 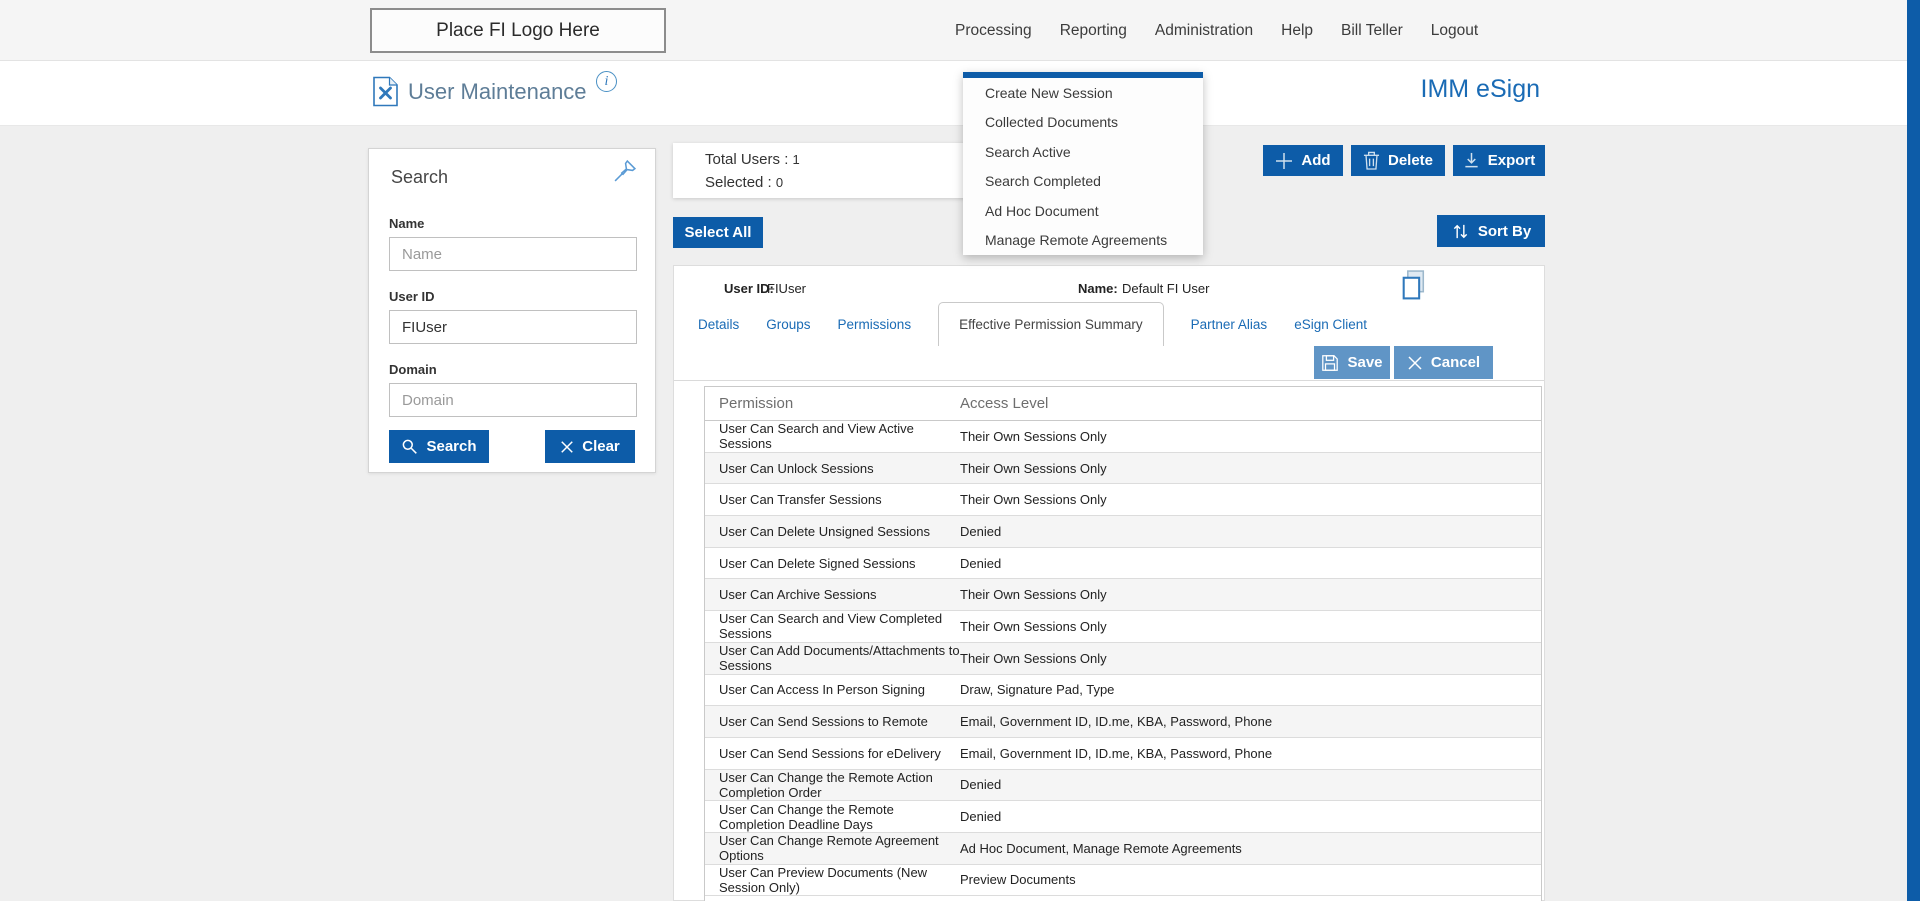 I want to click on card-name-label: Name:, so click(x=1098, y=288).